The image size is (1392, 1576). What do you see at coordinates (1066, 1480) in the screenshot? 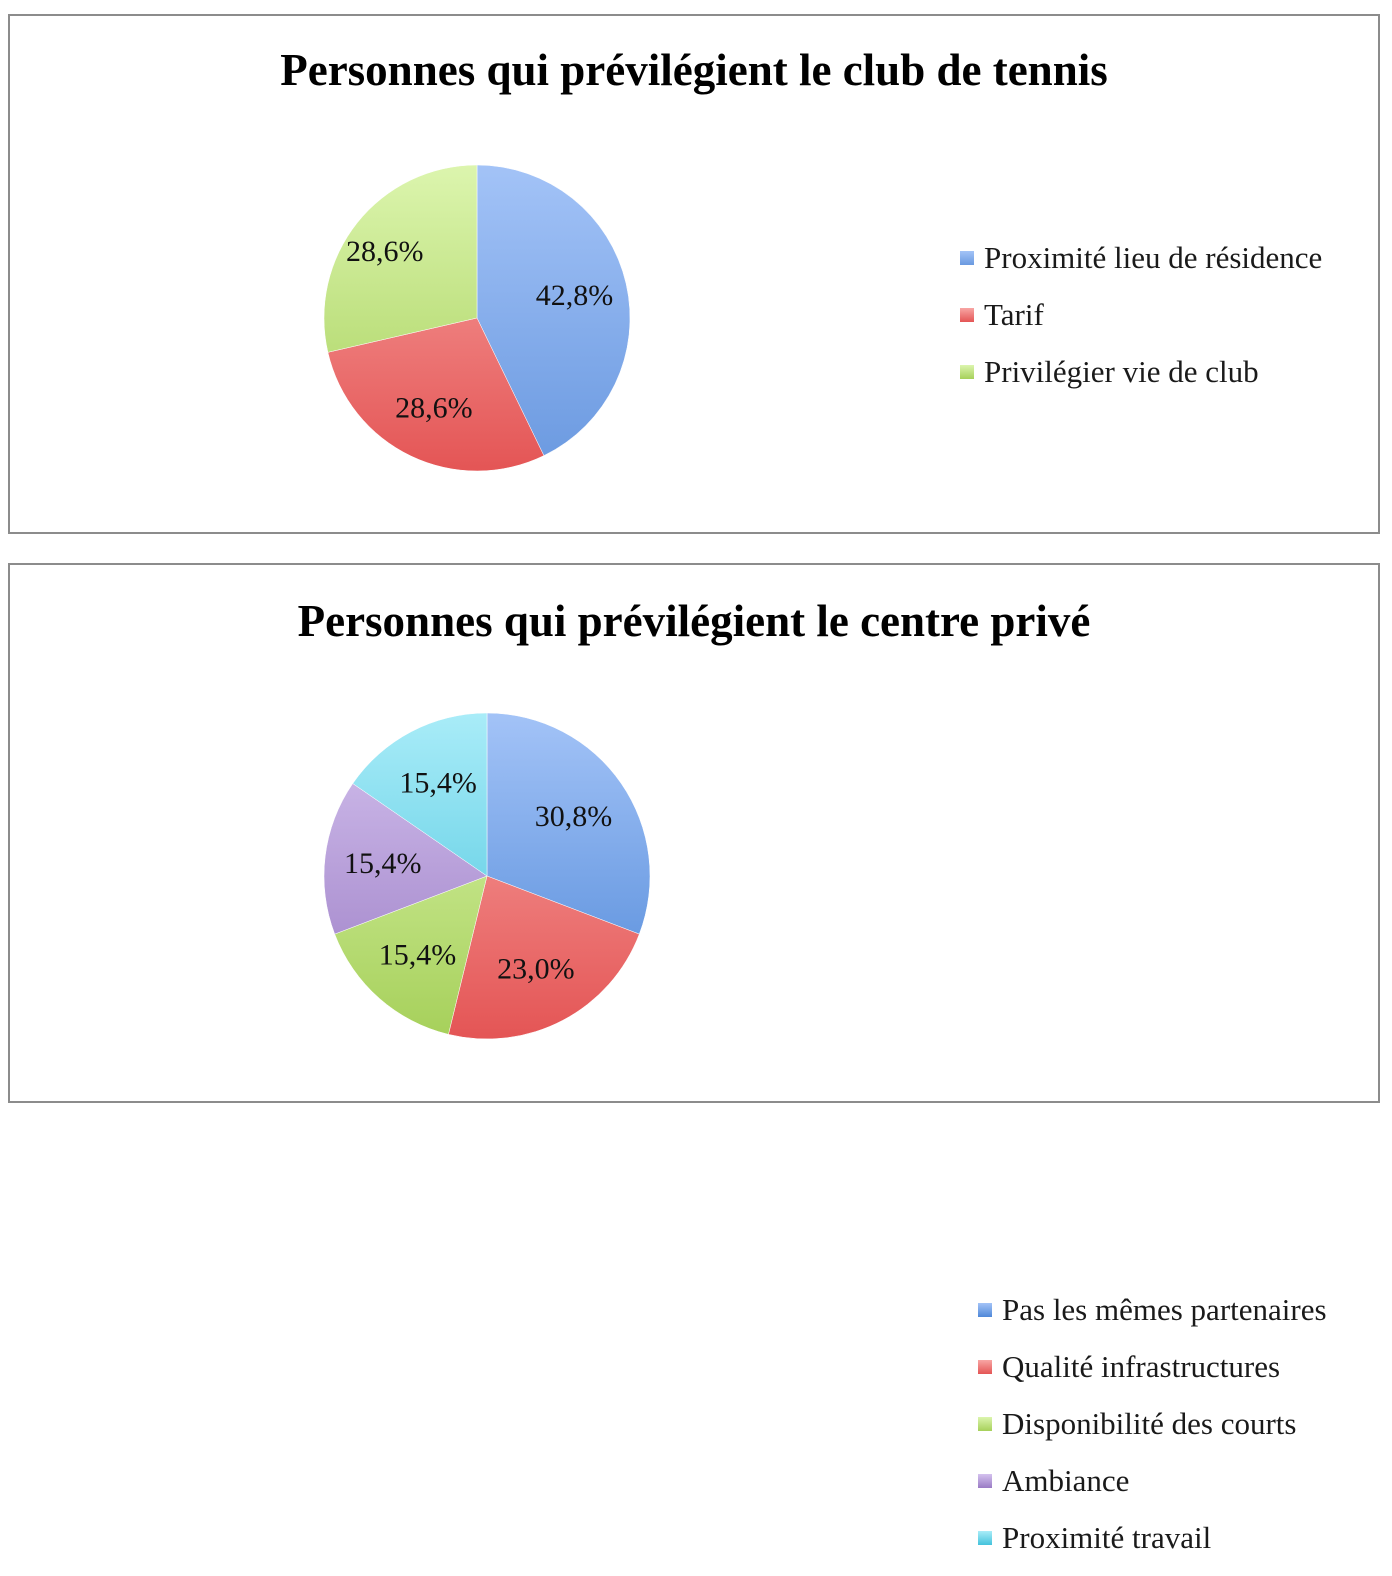
I see `legend-label: Ambiance` at bounding box center [1066, 1480].